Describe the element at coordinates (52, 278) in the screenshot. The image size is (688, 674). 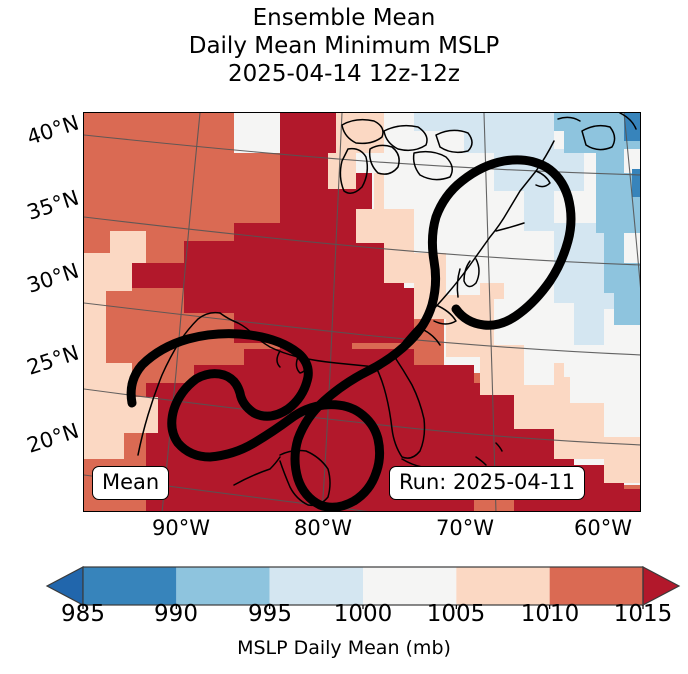
I see `lat-tick-30n: 30°N` at that location.